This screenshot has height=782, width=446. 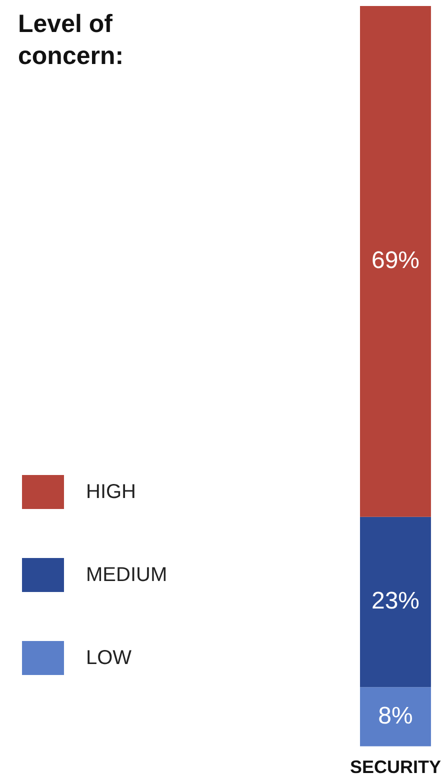 What do you see at coordinates (111, 492) in the screenshot?
I see `legend-label: HIGH` at bounding box center [111, 492].